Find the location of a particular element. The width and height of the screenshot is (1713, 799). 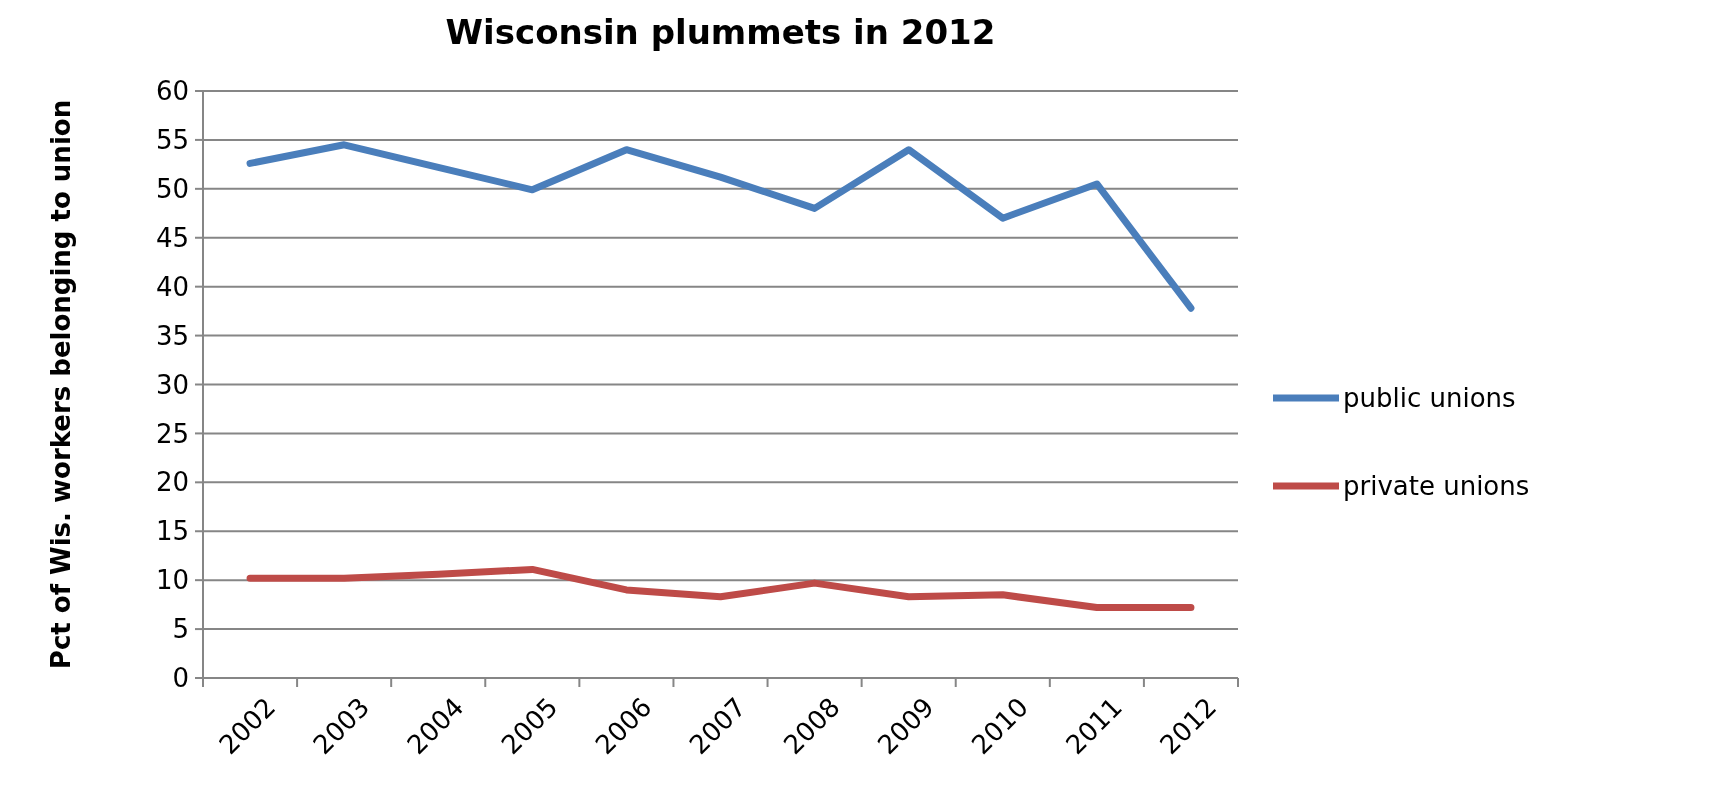

y-tick-label: 20 is located at coordinates (172, 482).